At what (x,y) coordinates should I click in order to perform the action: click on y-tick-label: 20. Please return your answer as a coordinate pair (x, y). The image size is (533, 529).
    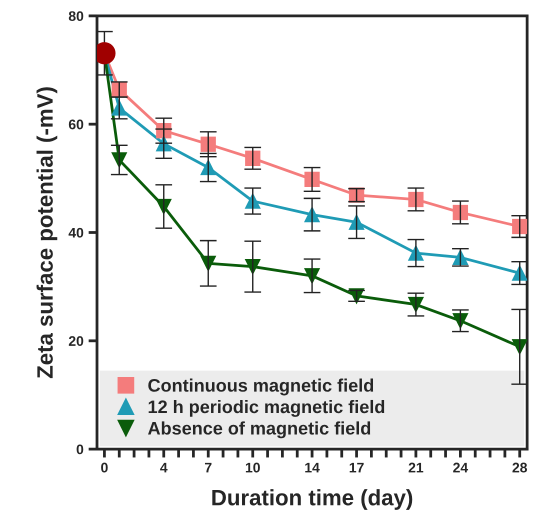
    Looking at the image, I should click on (76, 341).